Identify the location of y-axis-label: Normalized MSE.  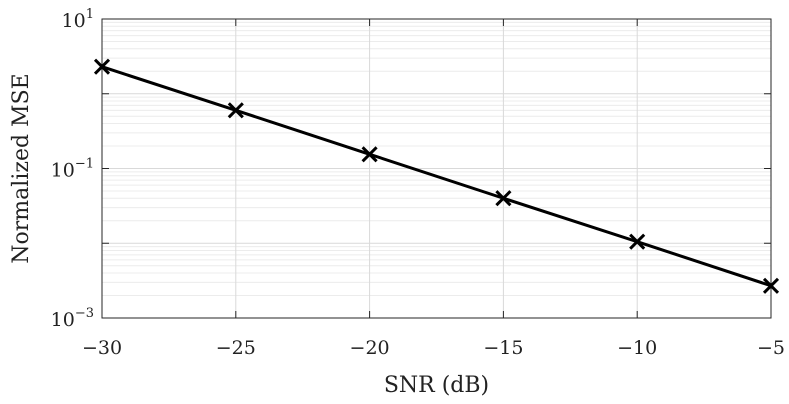
(21, 168).